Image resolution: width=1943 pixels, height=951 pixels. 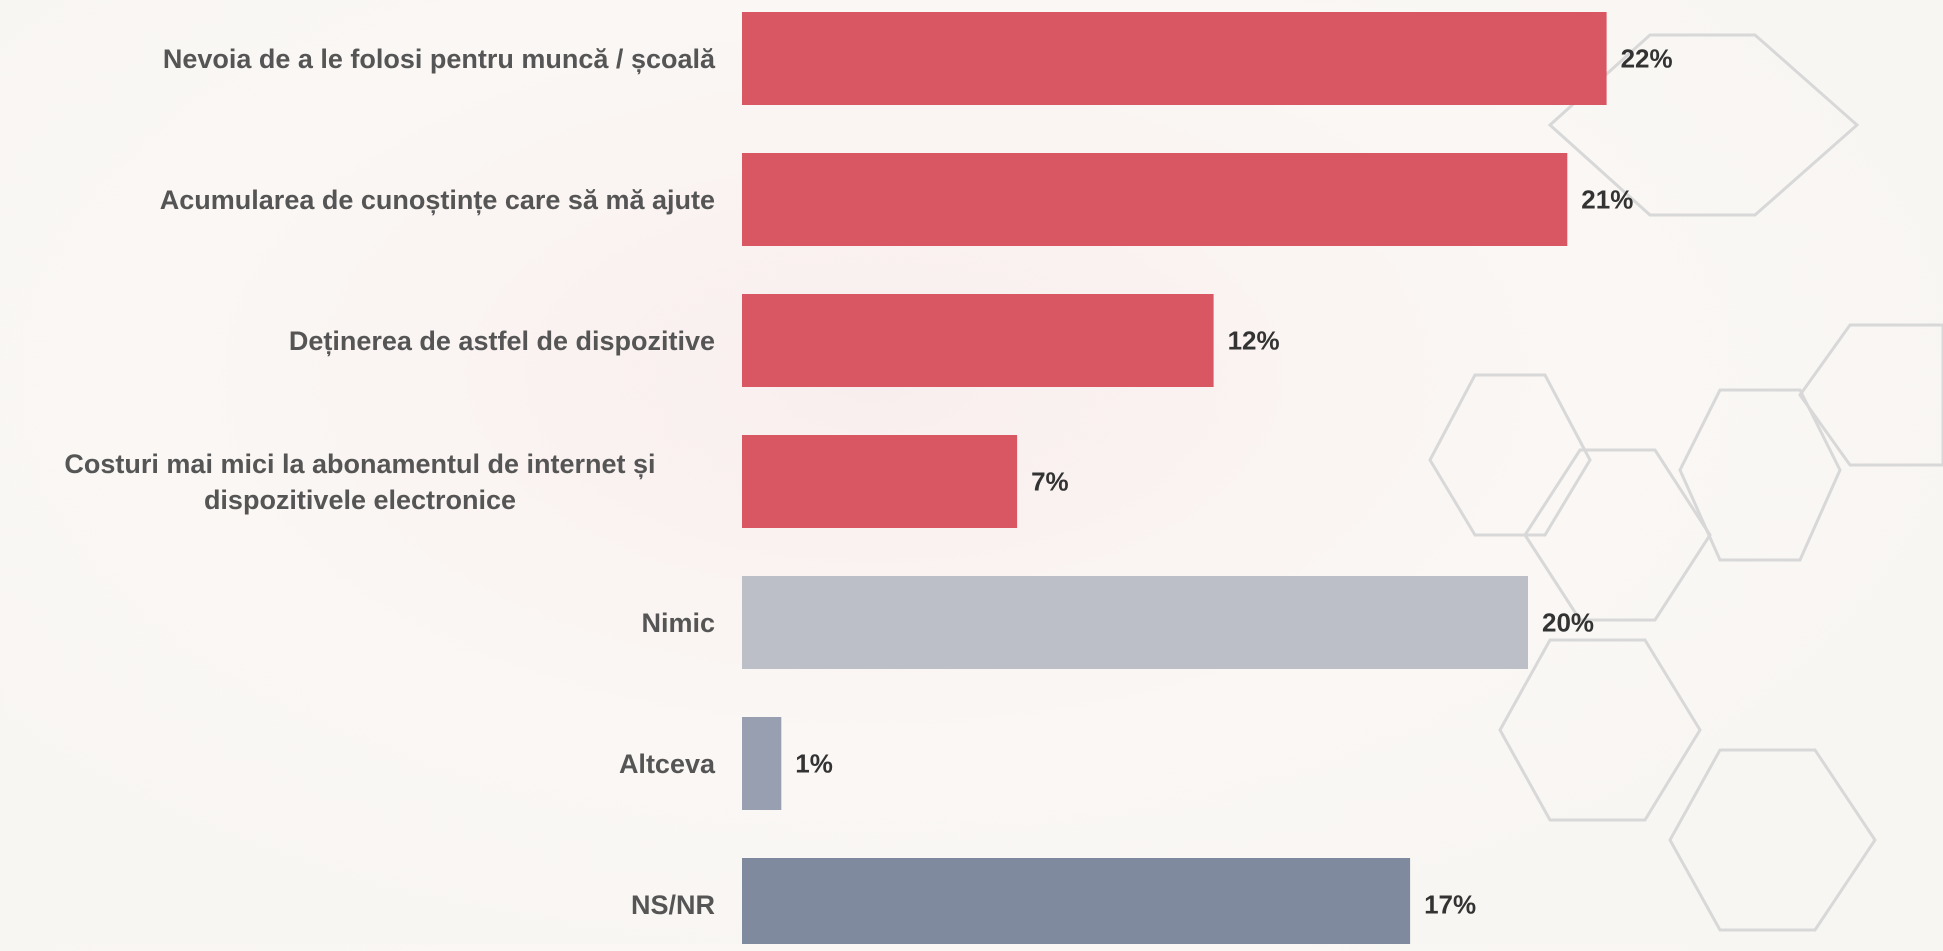 I want to click on category-label: NS/NR, so click(x=672, y=904).